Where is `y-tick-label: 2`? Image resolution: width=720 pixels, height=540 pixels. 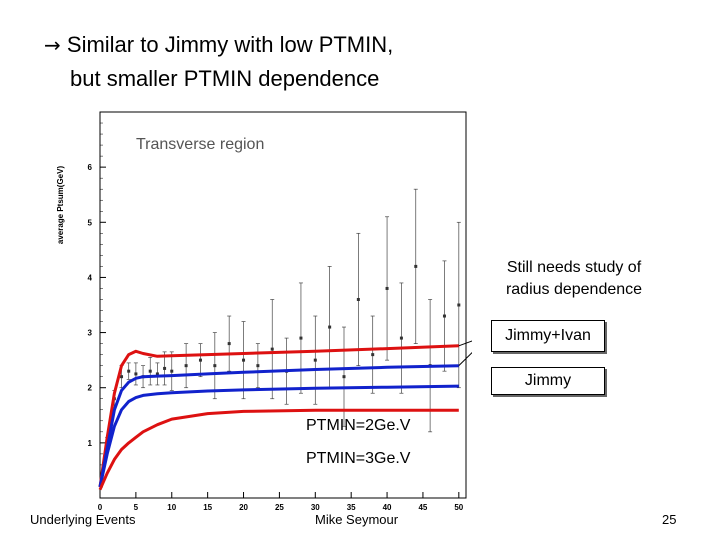 y-tick-label: 2 is located at coordinates (90, 388).